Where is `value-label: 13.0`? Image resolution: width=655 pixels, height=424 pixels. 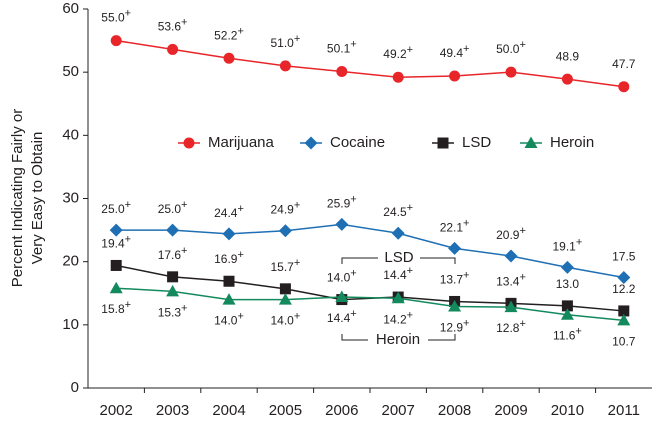 value-label: 13.0 is located at coordinates (568, 284).